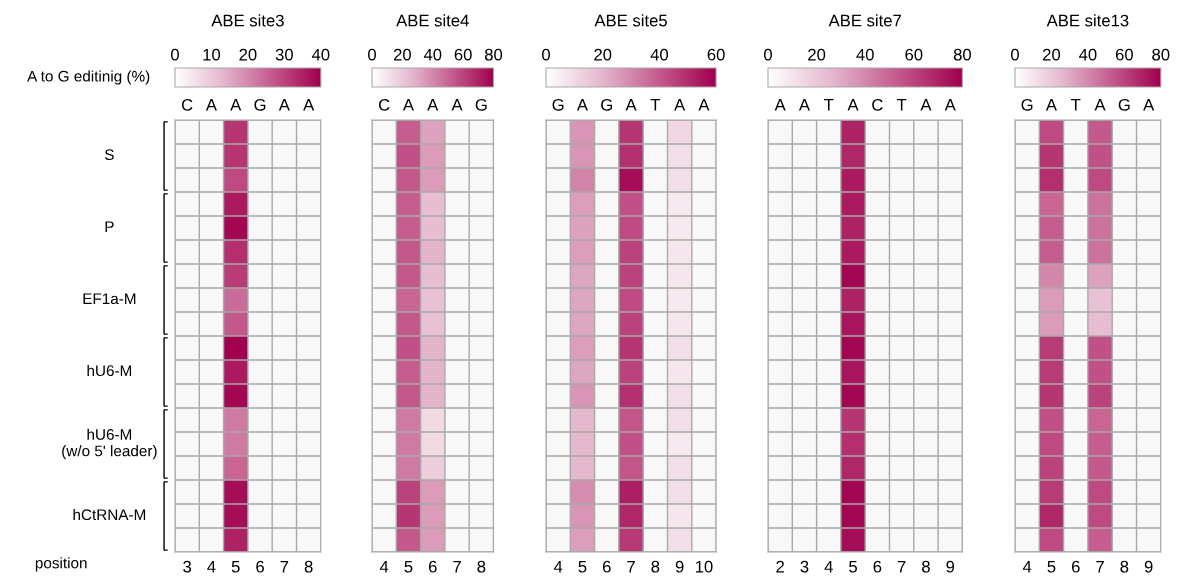 The width and height of the screenshot is (1177, 577). I want to click on y-tick-label: hCtRNA-M, so click(109, 514).